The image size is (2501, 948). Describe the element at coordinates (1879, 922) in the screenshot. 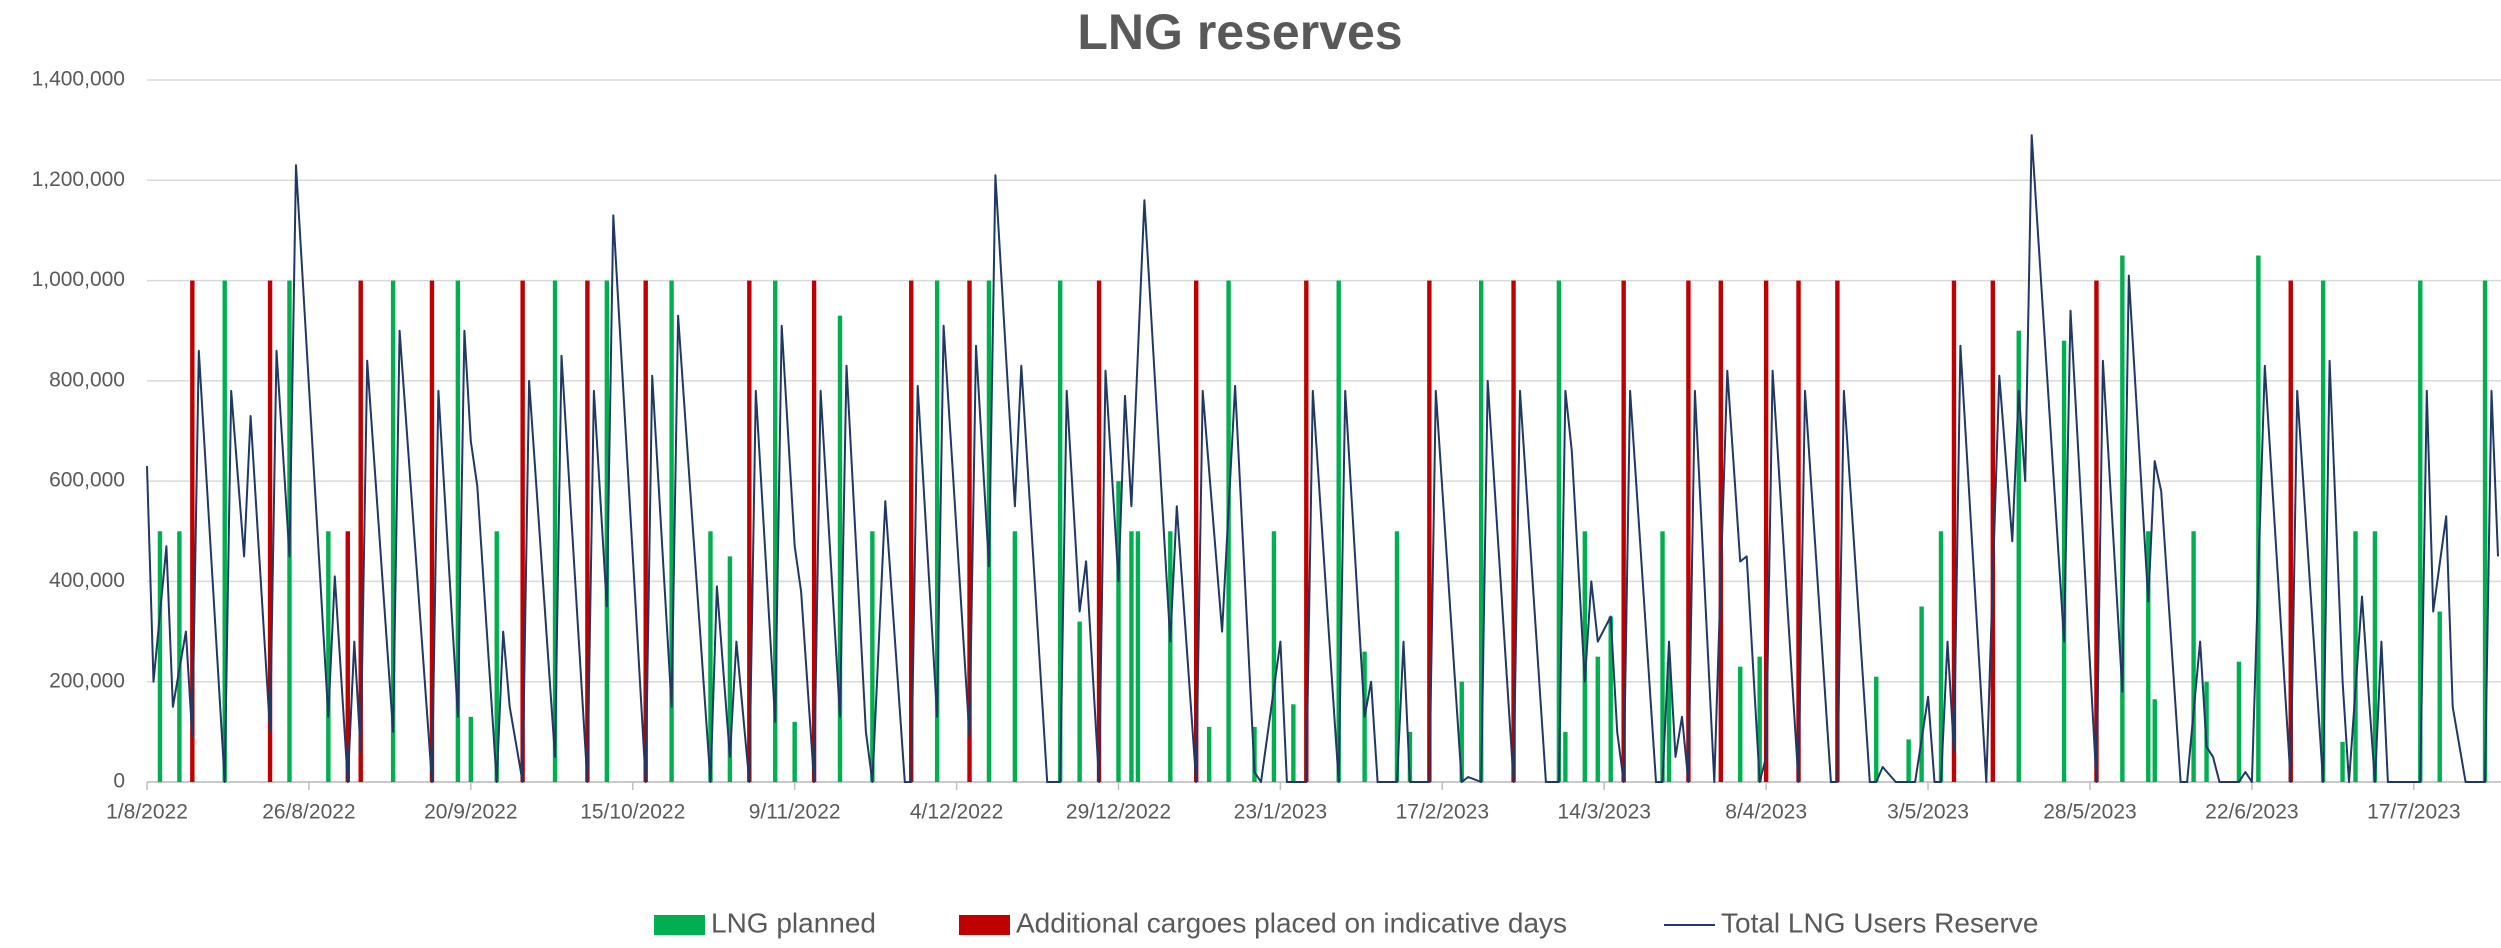

I see `legend-label: Total LNG Users Reserve` at that location.